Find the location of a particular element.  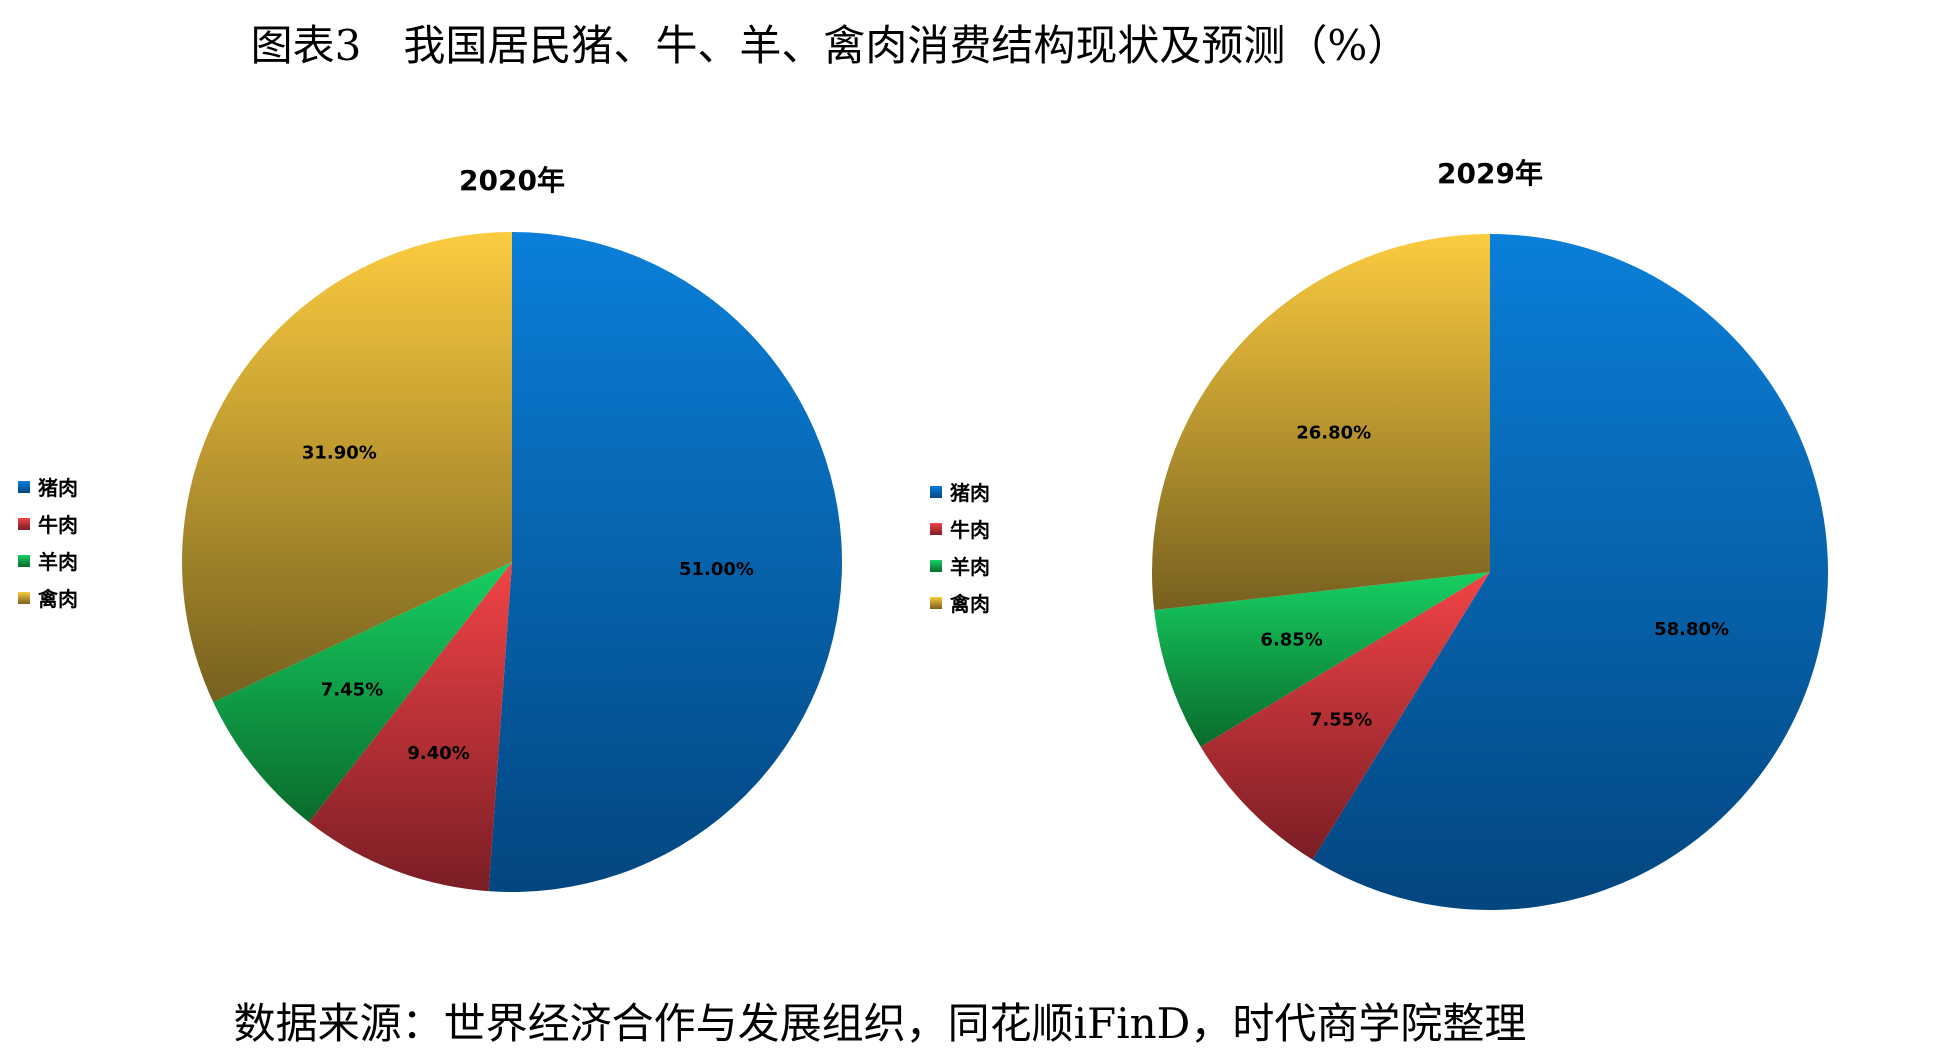

slice-label-mutton: 6.85% is located at coordinates (1291, 640).